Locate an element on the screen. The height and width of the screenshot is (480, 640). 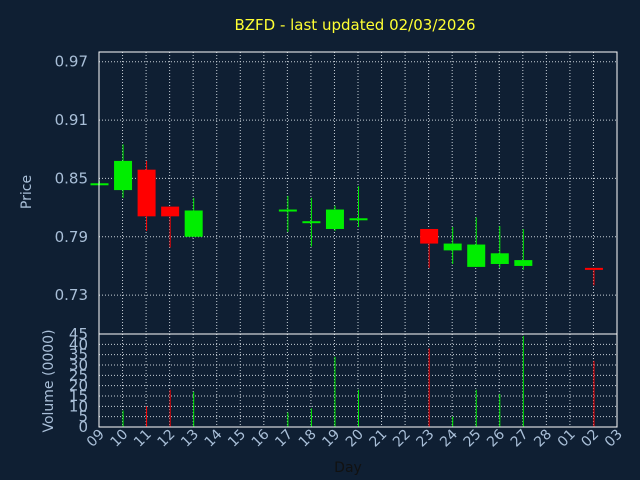
x-tick-label: 16 is located at coordinates (261, 438).